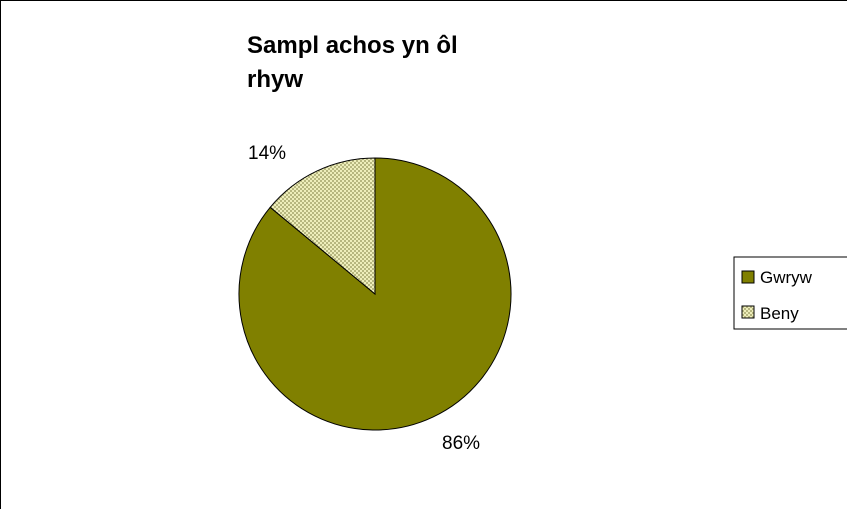 This screenshot has width=847, height=509. Describe the element at coordinates (267, 153) in the screenshot. I see `data-label-beny: 14%` at that location.